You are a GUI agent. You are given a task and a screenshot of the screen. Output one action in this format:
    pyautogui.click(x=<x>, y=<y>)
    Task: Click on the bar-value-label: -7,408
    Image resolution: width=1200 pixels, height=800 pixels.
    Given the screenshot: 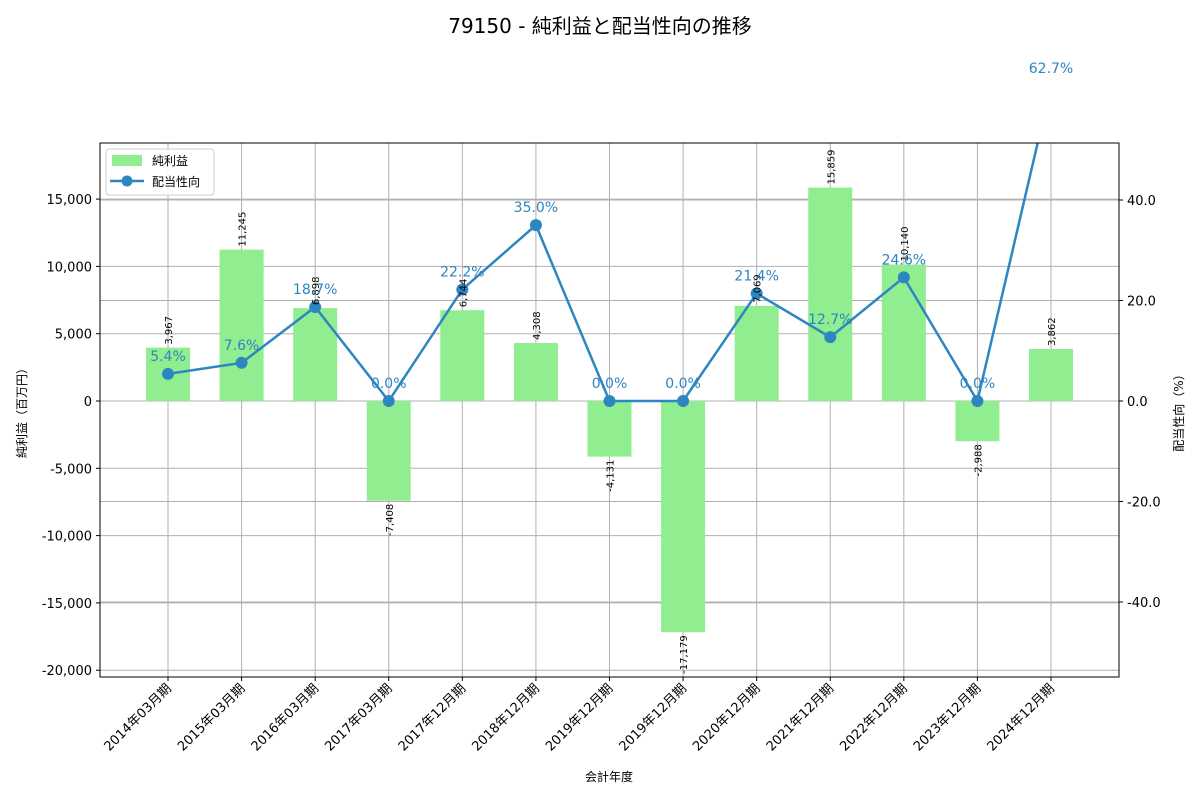 What is the action you would take?
    pyautogui.click(x=390, y=520)
    